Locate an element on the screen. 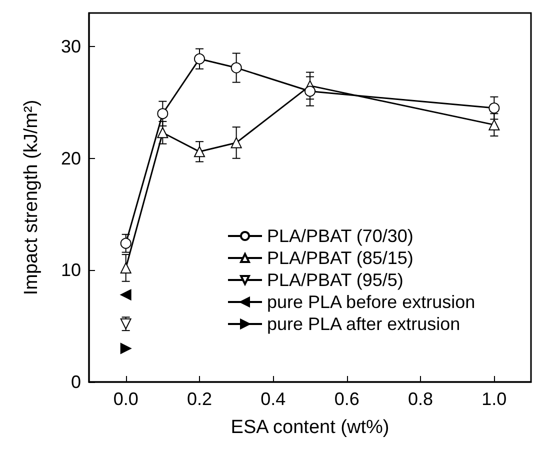  x-tick-label: 0.8 is located at coordinates (421, 399).